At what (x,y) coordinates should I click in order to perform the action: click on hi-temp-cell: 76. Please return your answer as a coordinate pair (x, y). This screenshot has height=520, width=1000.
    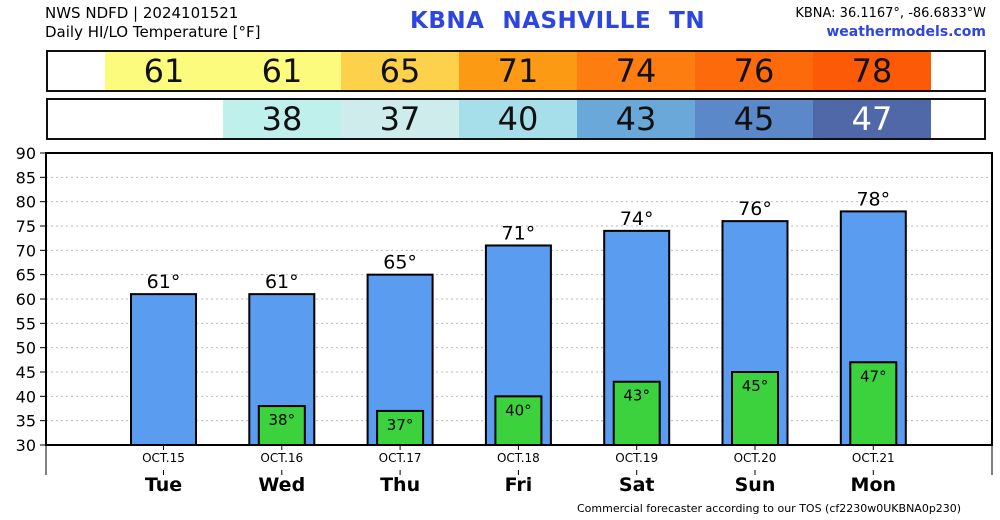
    Looking at the image, I should click on (754, 71).